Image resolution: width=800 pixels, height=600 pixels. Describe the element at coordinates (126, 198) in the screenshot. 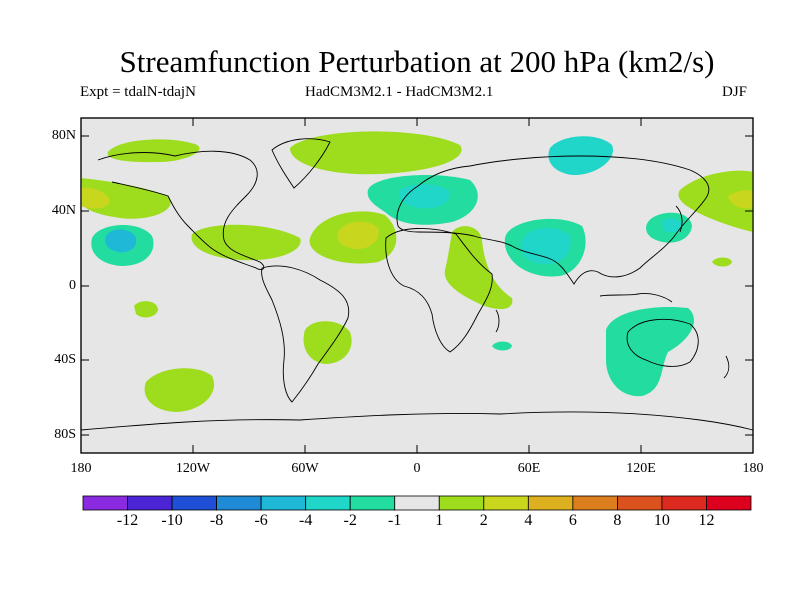

I see `region-pacific-west-high` at that location.